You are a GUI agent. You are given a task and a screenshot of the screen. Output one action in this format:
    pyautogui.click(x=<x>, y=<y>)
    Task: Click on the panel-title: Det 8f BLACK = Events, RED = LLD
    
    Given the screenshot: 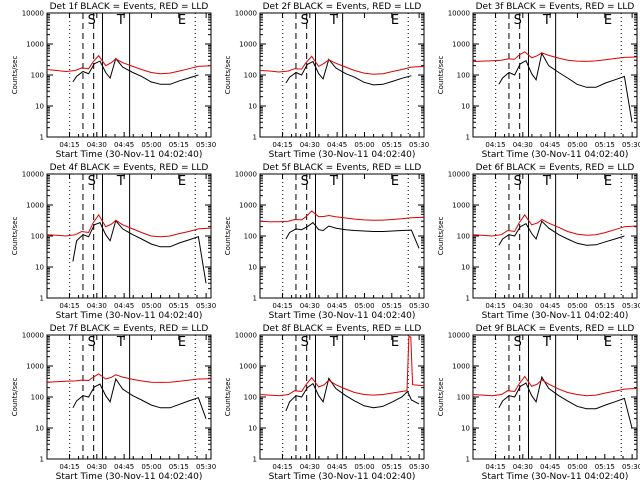 What is the action you would take?
    pyautogui.click(x=342, y=329)
    